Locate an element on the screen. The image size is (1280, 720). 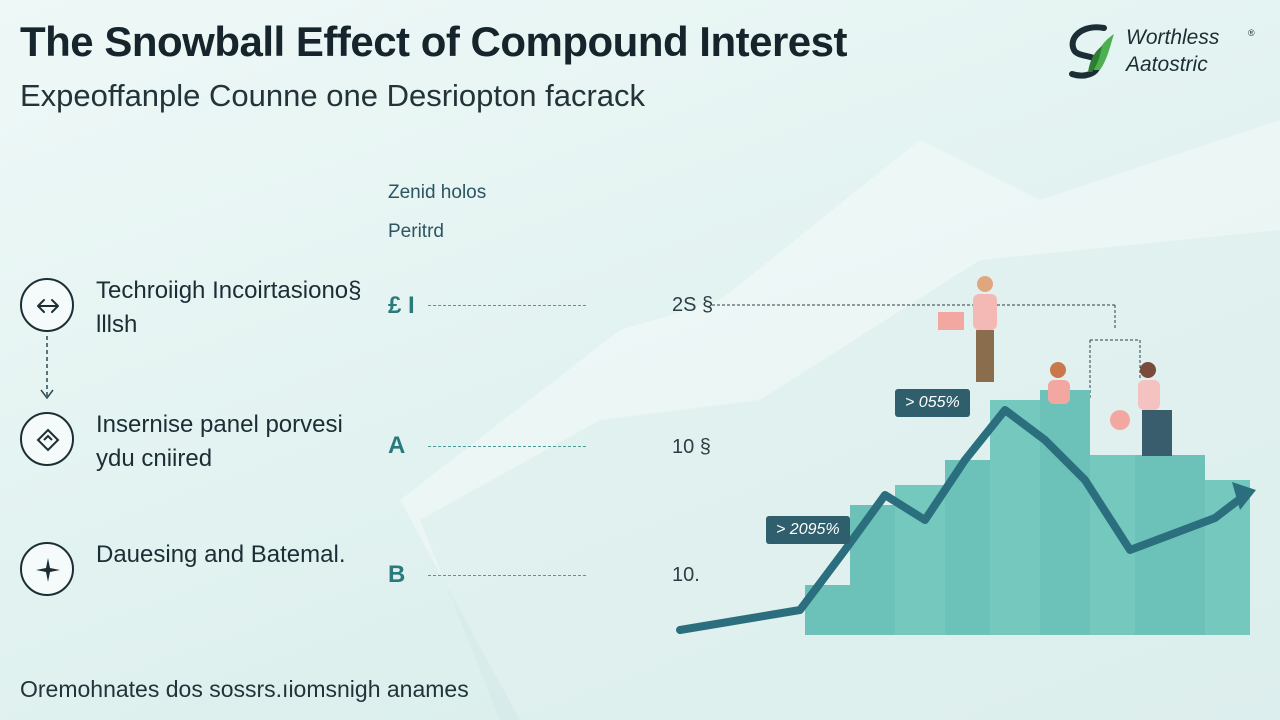
y-label-2: 10 § is located at coordinates (691, 447).